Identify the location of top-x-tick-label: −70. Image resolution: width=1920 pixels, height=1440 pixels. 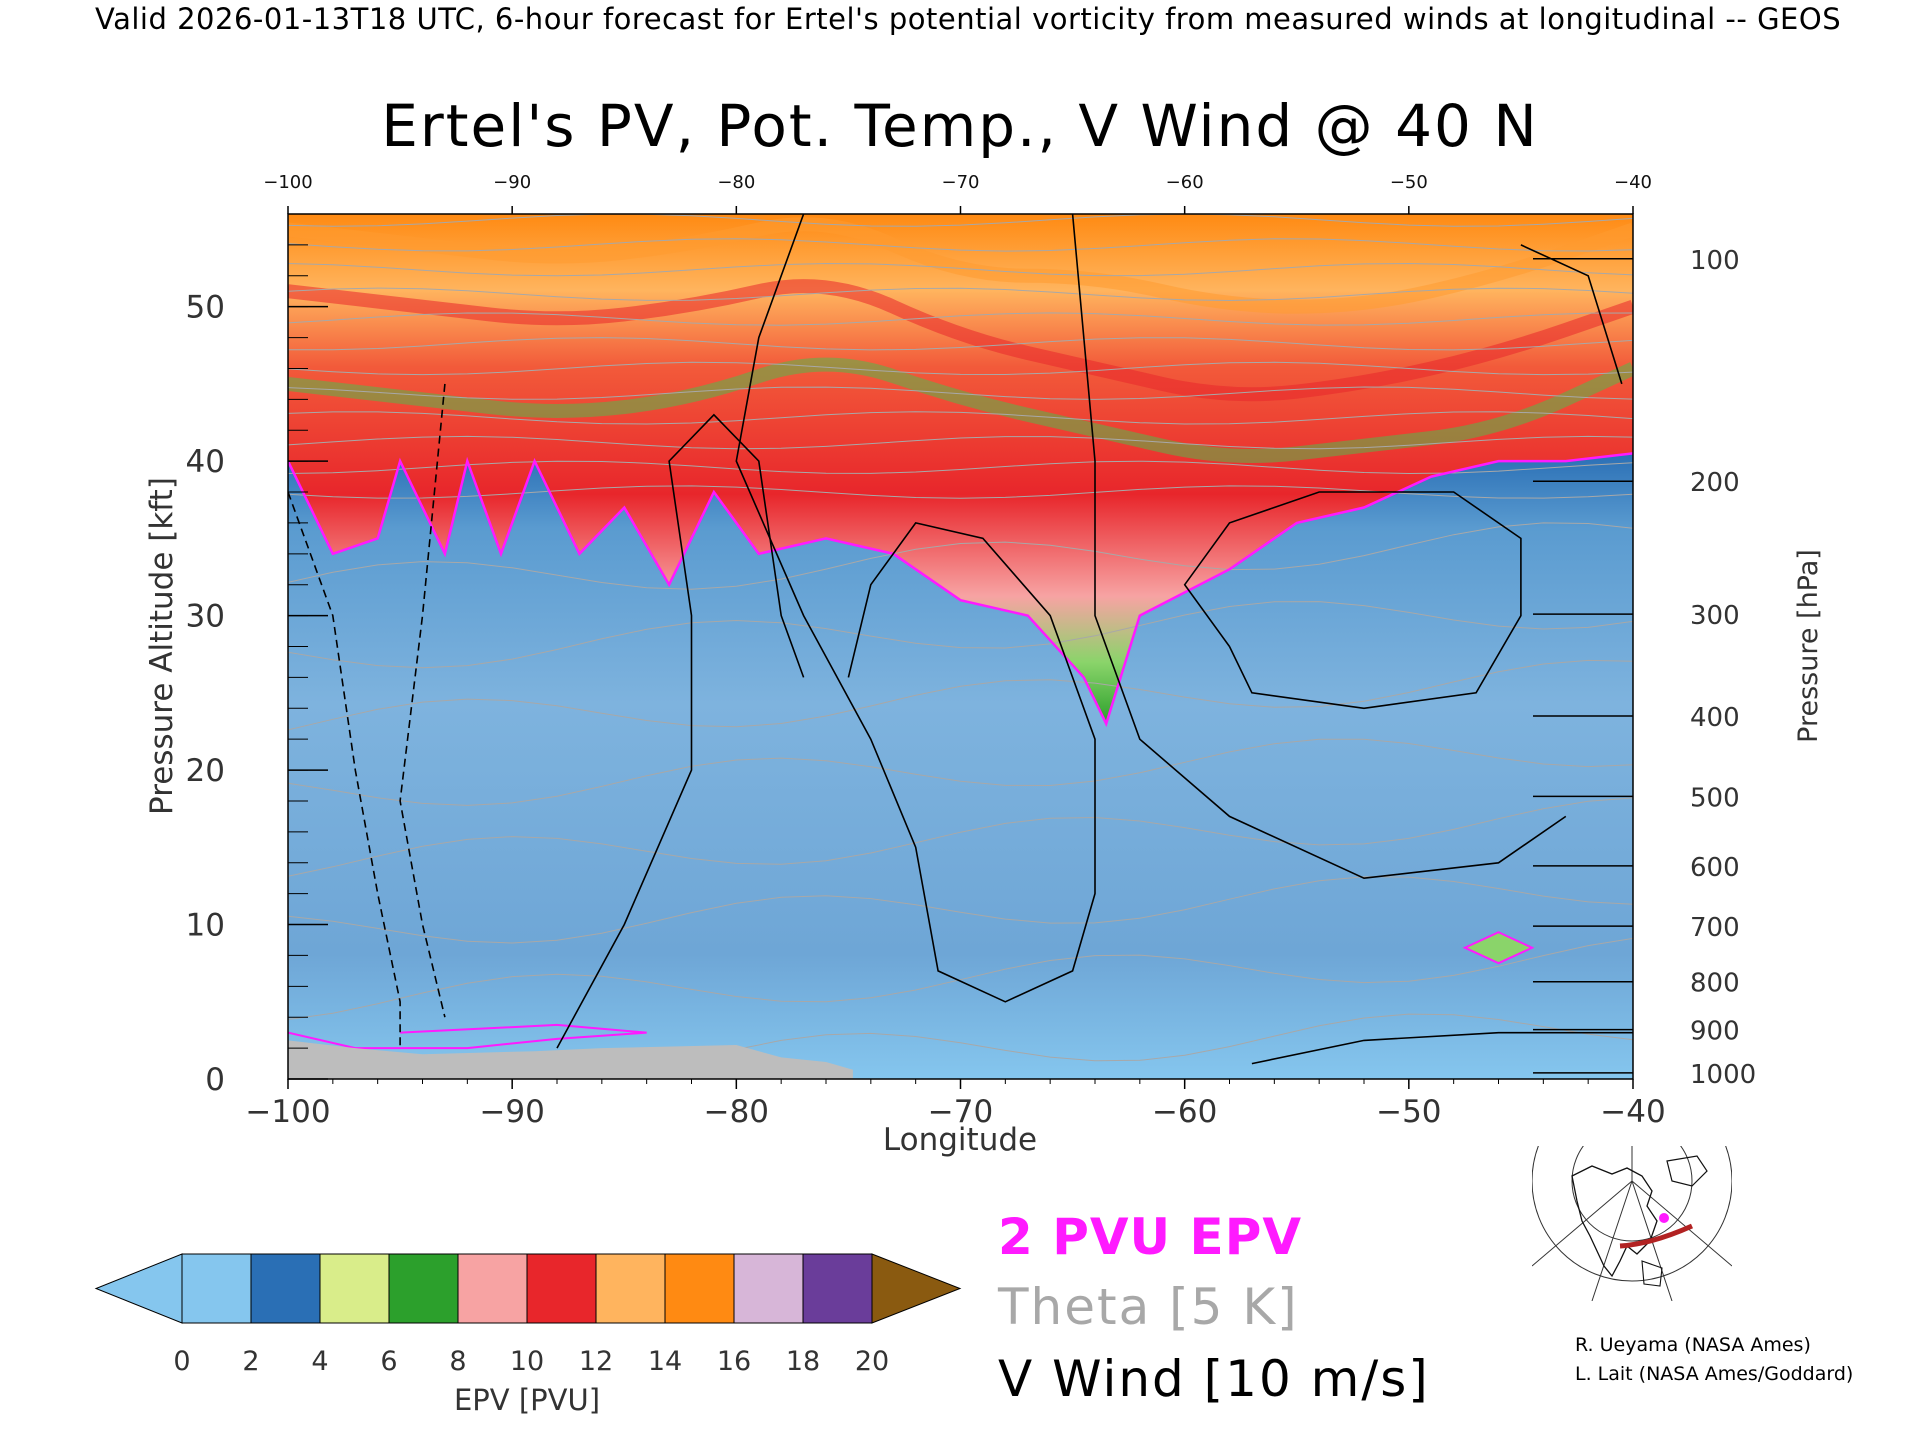
(961, 182).